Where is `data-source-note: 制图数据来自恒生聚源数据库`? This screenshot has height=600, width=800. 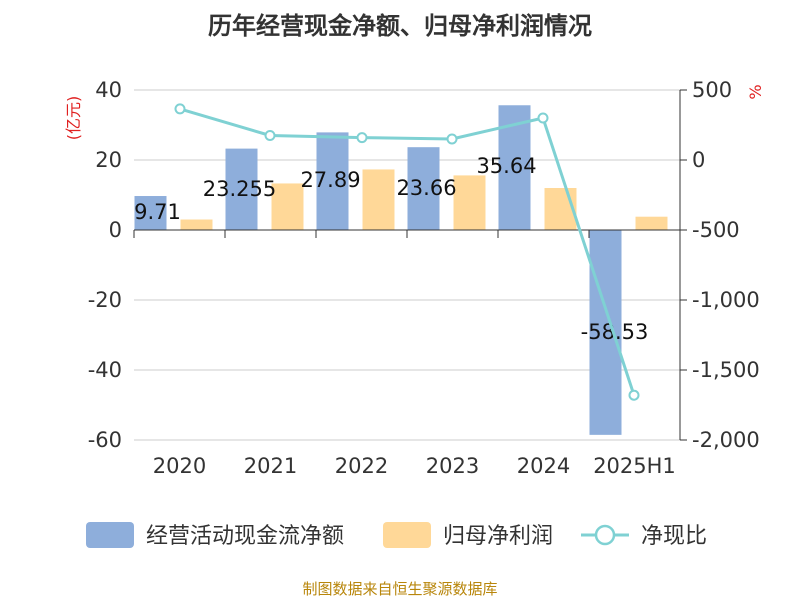 data-source-note: 制图数据来自恒生聚源数据库 is located at coordinates (400, 589).